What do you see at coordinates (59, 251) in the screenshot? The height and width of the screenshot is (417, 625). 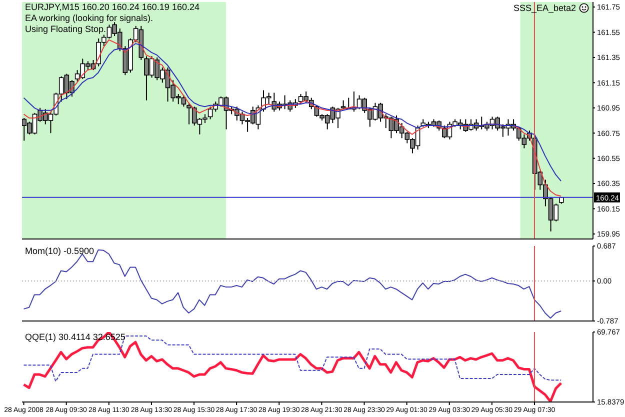 I see `chart-title: Mom(10) -0.5900` at bounding box center [59, 251].